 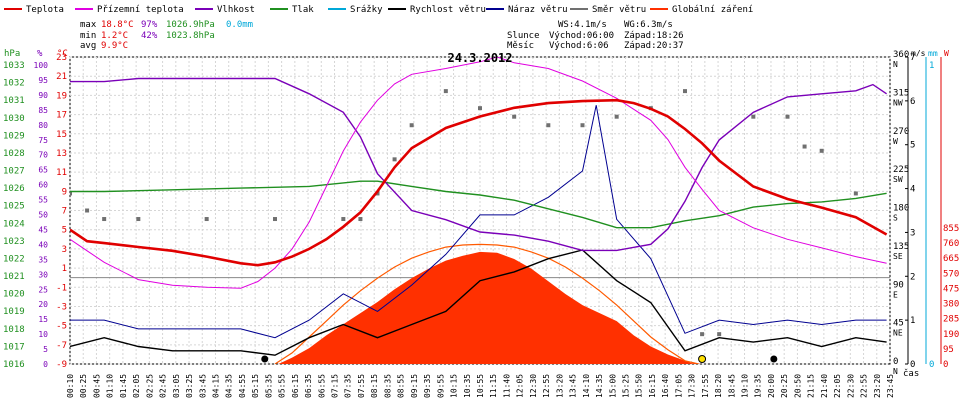 I want to click on y-tick-wind: 4, so click(x=912, y=190).